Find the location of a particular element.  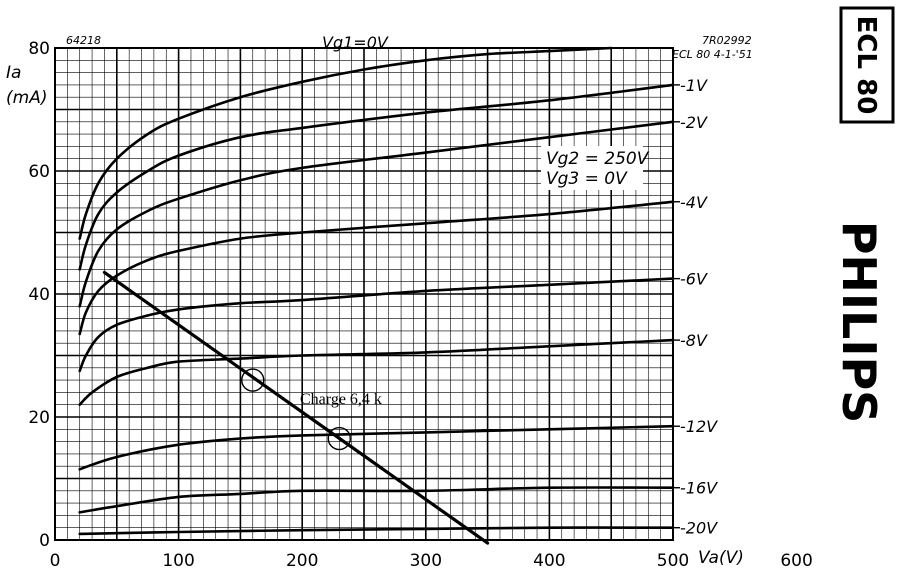

y-tick-label: 60 is located at coordinates (39, 172).